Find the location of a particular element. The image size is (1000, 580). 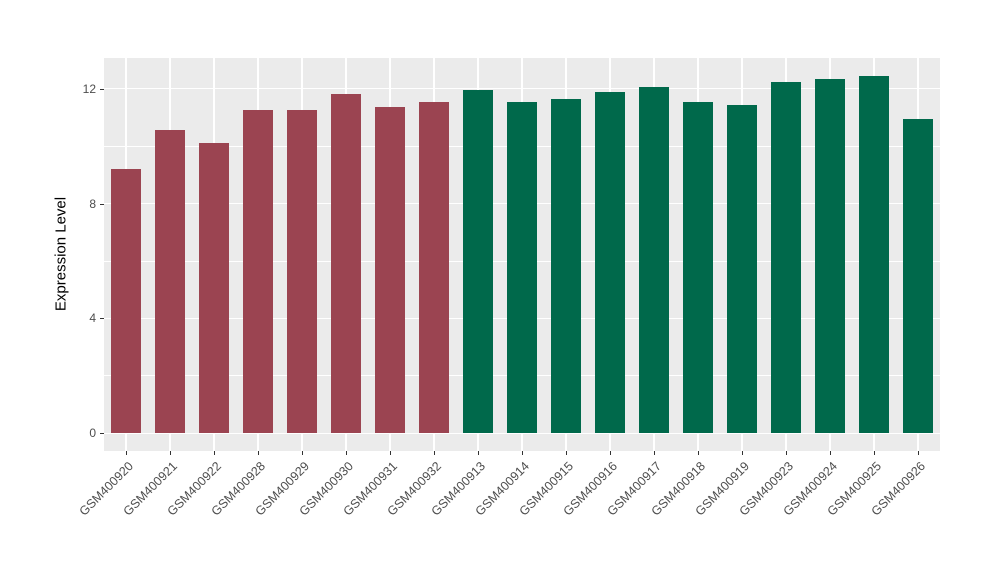

bar-GSM400926 is located at coordinates (918, 276).